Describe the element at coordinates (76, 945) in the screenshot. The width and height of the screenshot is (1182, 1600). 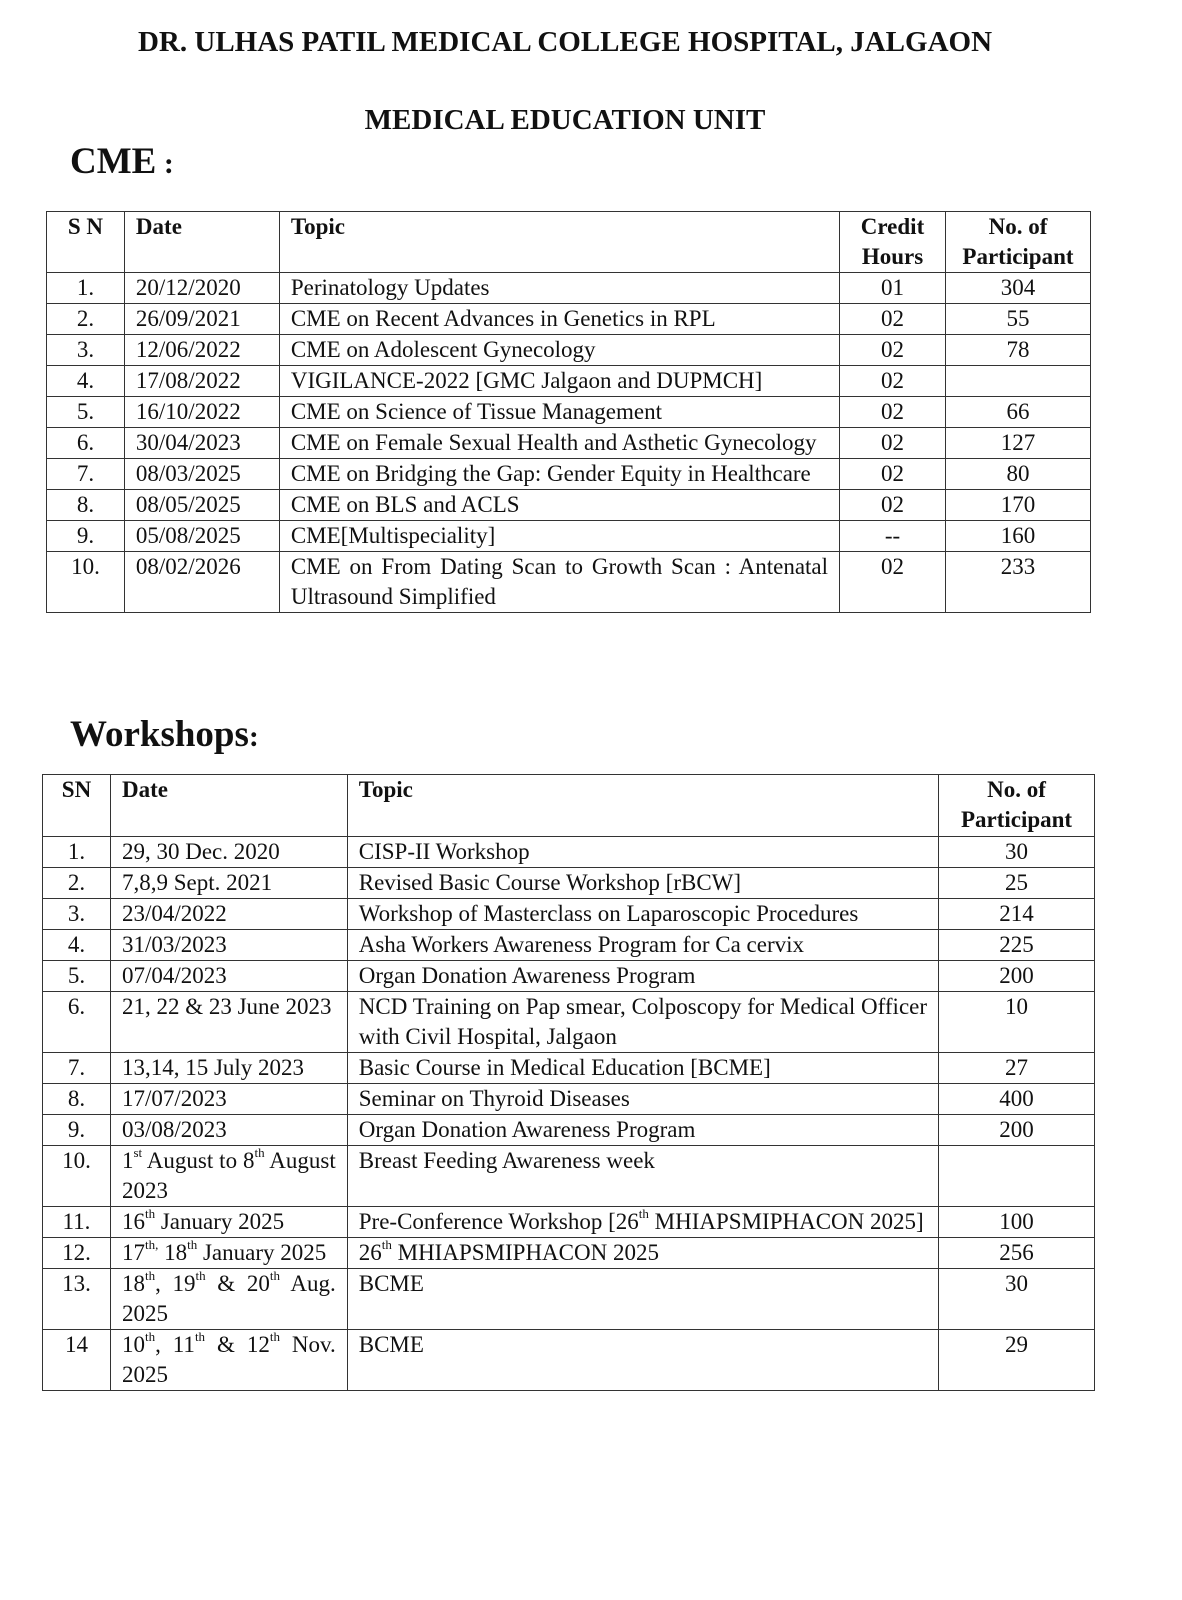
I see `cell-sn: 4.` at that location.